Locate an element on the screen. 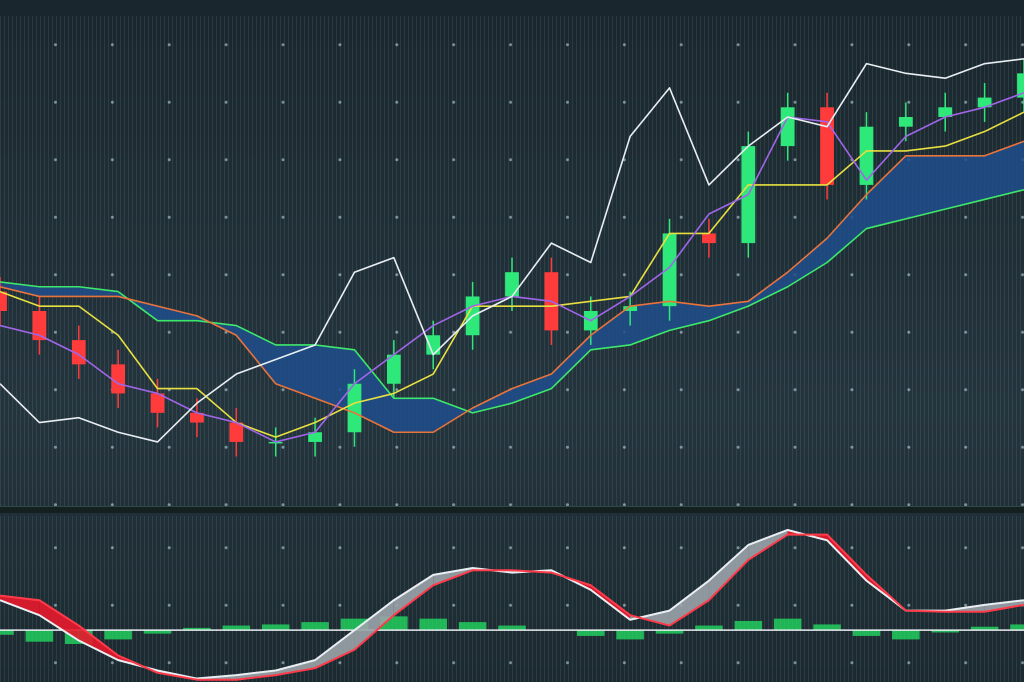 This screenshot has height=682, width=1024. panel-divider is located at coordinates (512, 509).